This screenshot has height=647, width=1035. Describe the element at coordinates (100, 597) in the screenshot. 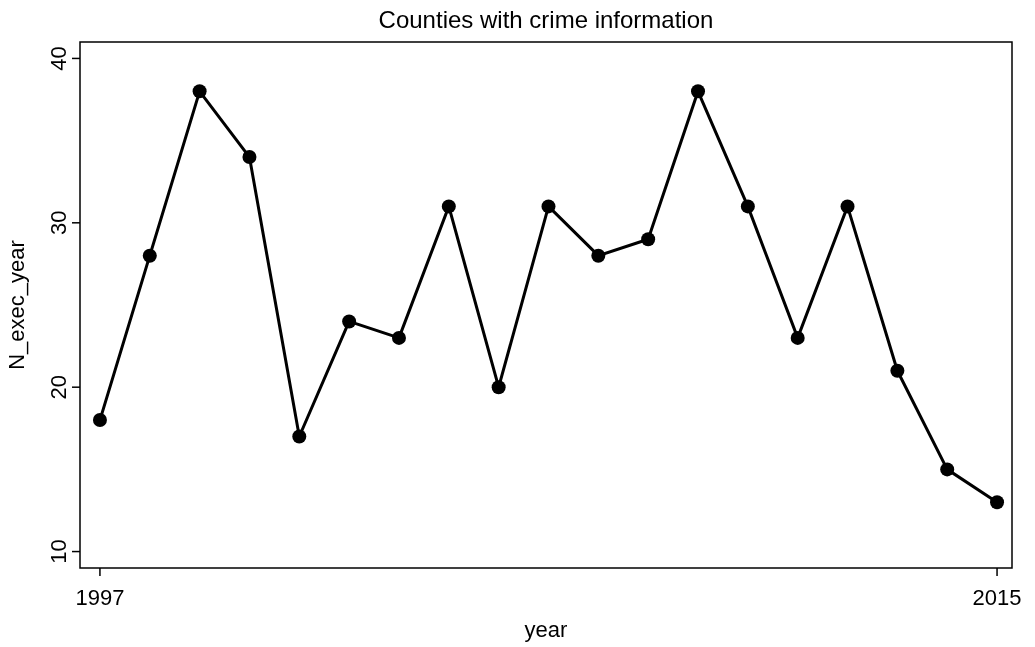

I see `x-tick-label: 1997` at that location.